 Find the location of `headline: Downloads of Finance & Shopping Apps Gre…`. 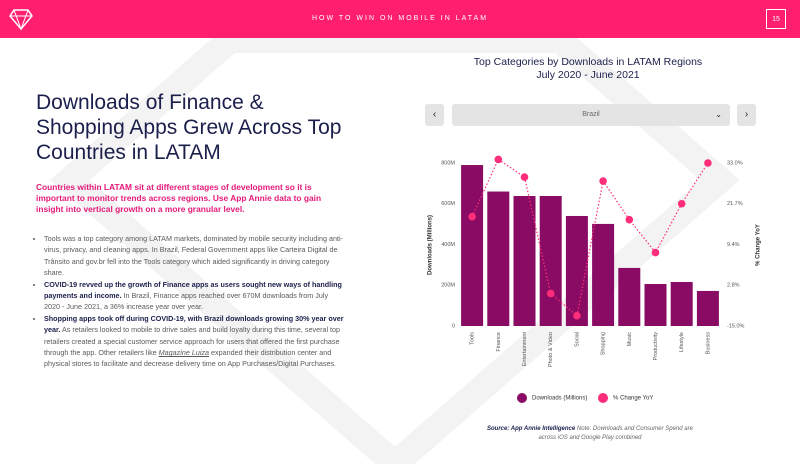

headline: Downloads of Finance & Shopping Apps Gre… is located at coordinates (189, 127).